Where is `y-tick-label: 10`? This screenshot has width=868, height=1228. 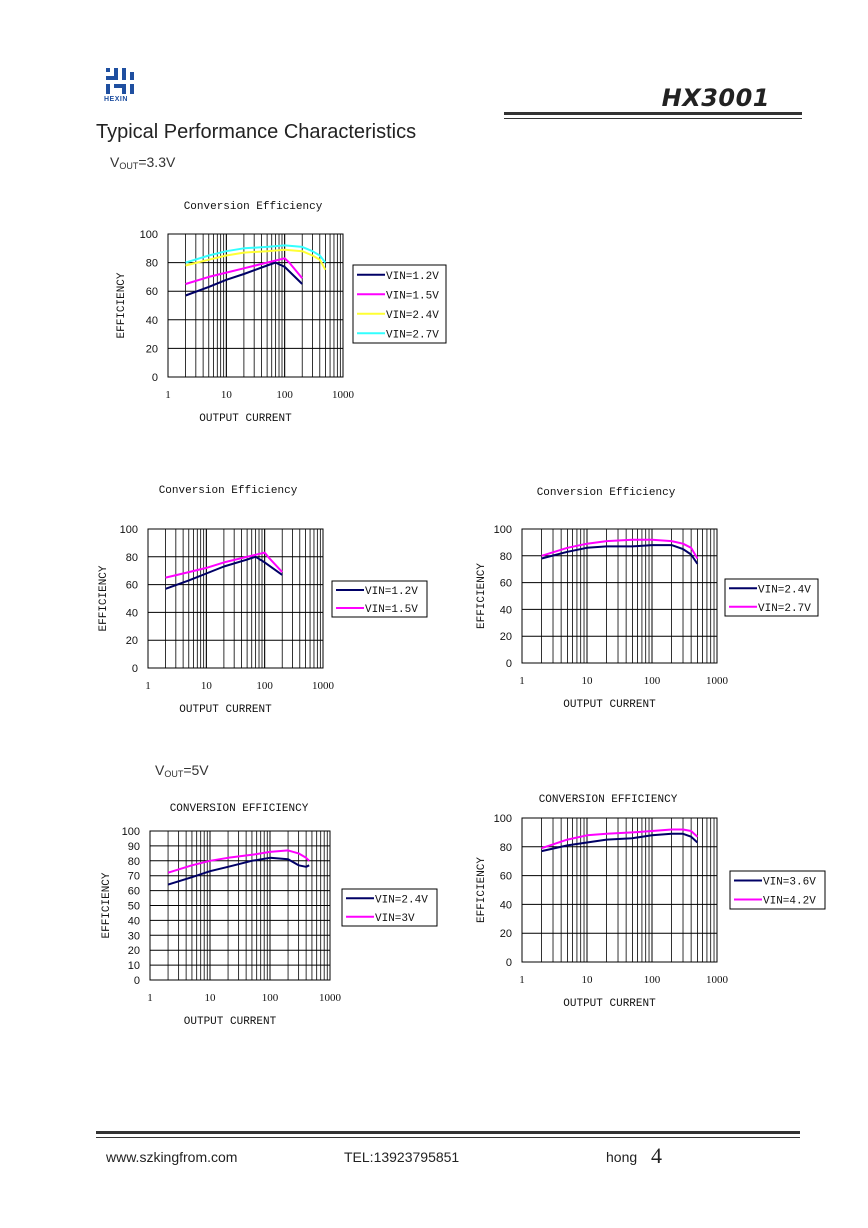
y-tick-label: 10 is located at coordinates (134, 966).